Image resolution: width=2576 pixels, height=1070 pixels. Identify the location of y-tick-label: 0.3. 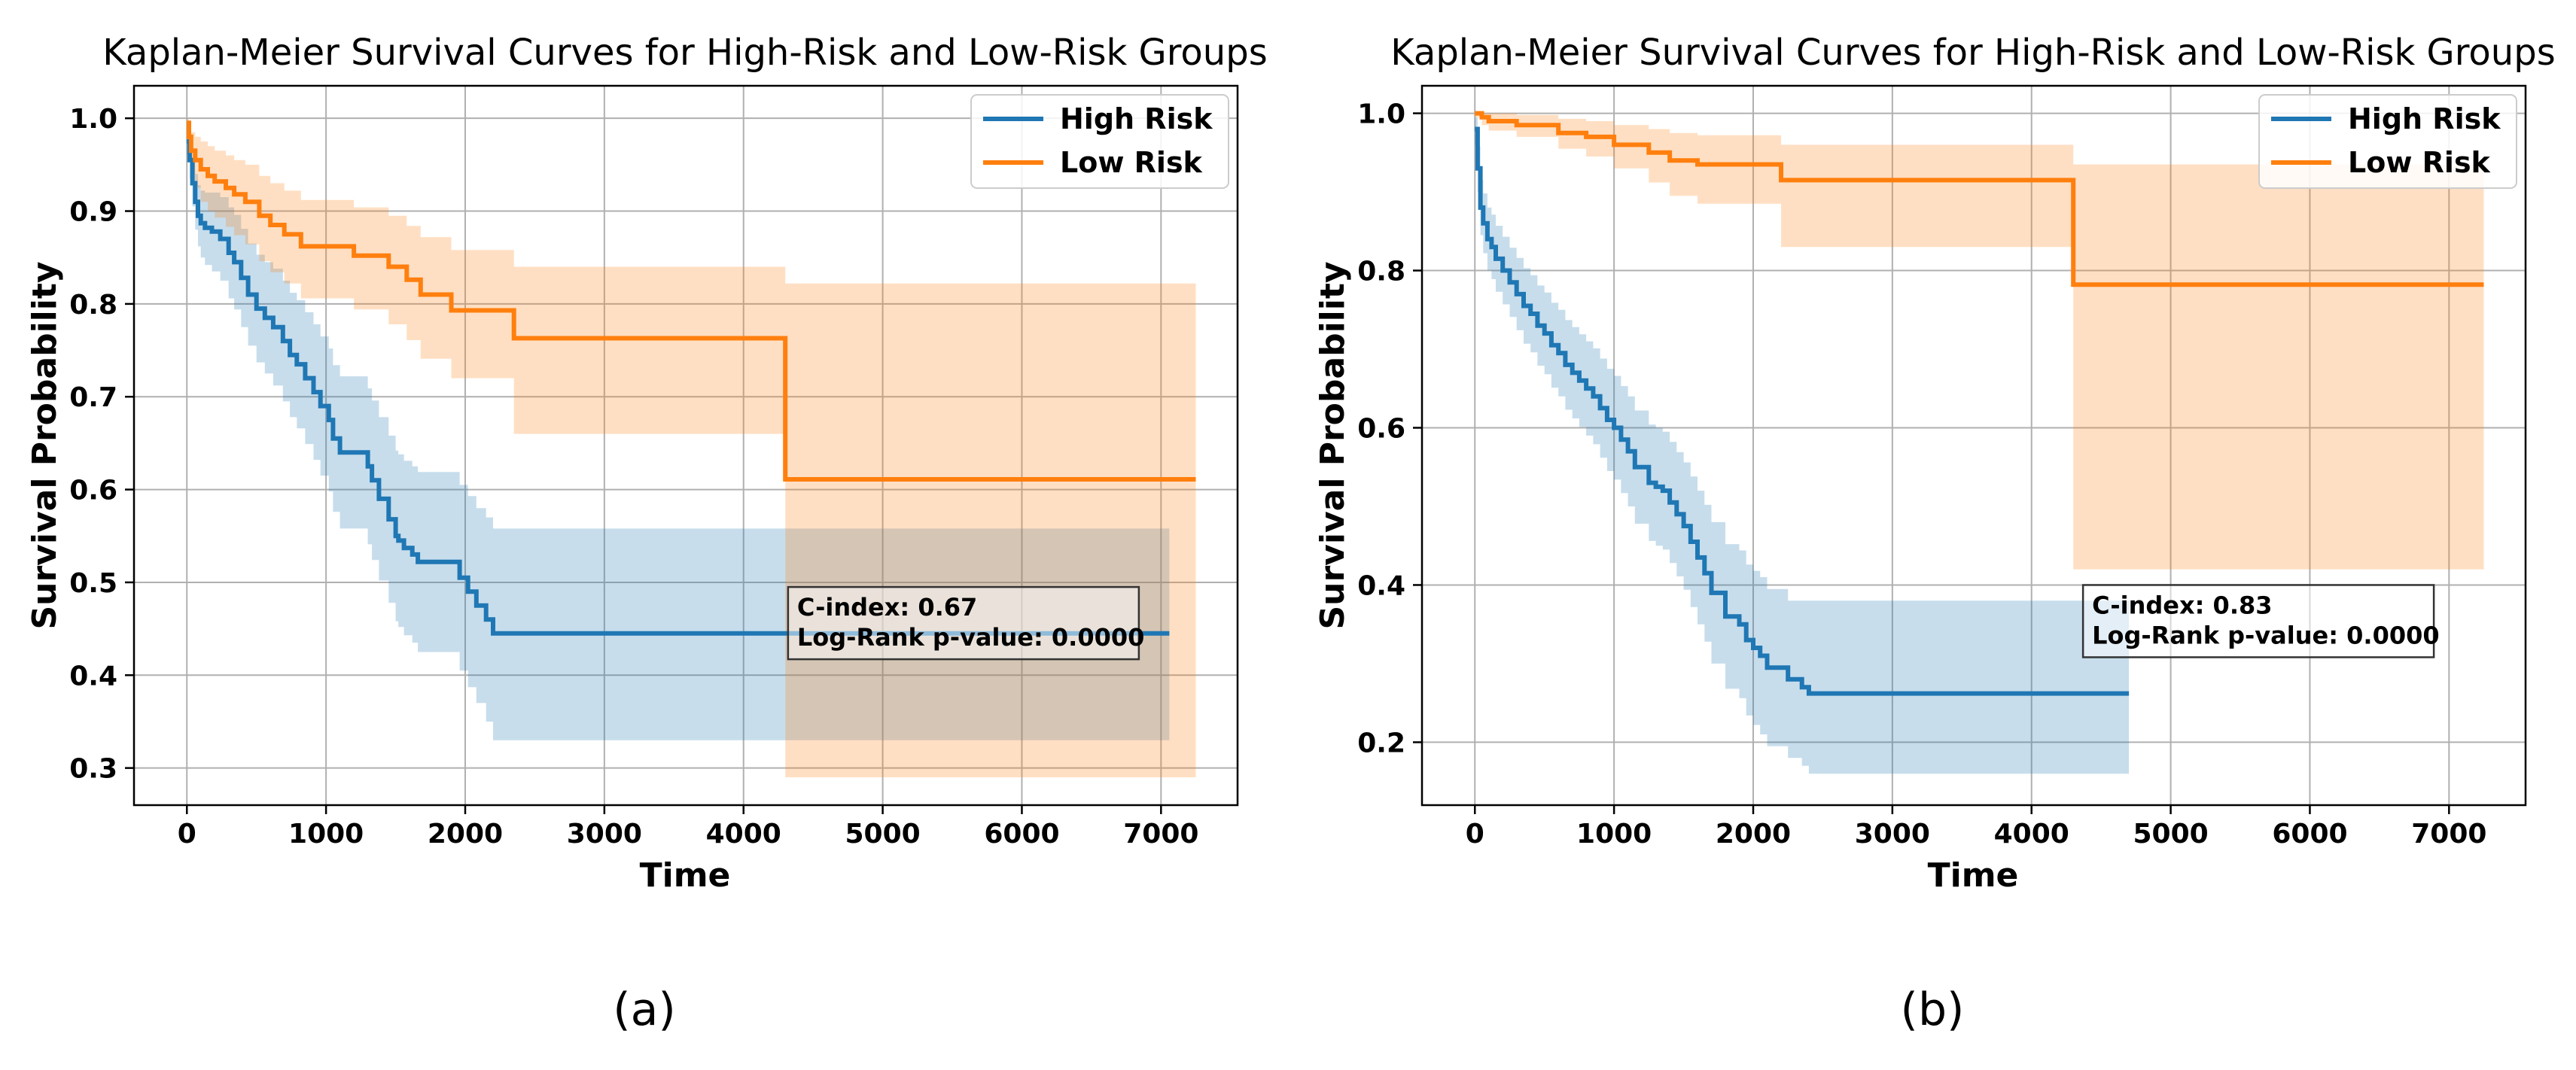
(93, 769).